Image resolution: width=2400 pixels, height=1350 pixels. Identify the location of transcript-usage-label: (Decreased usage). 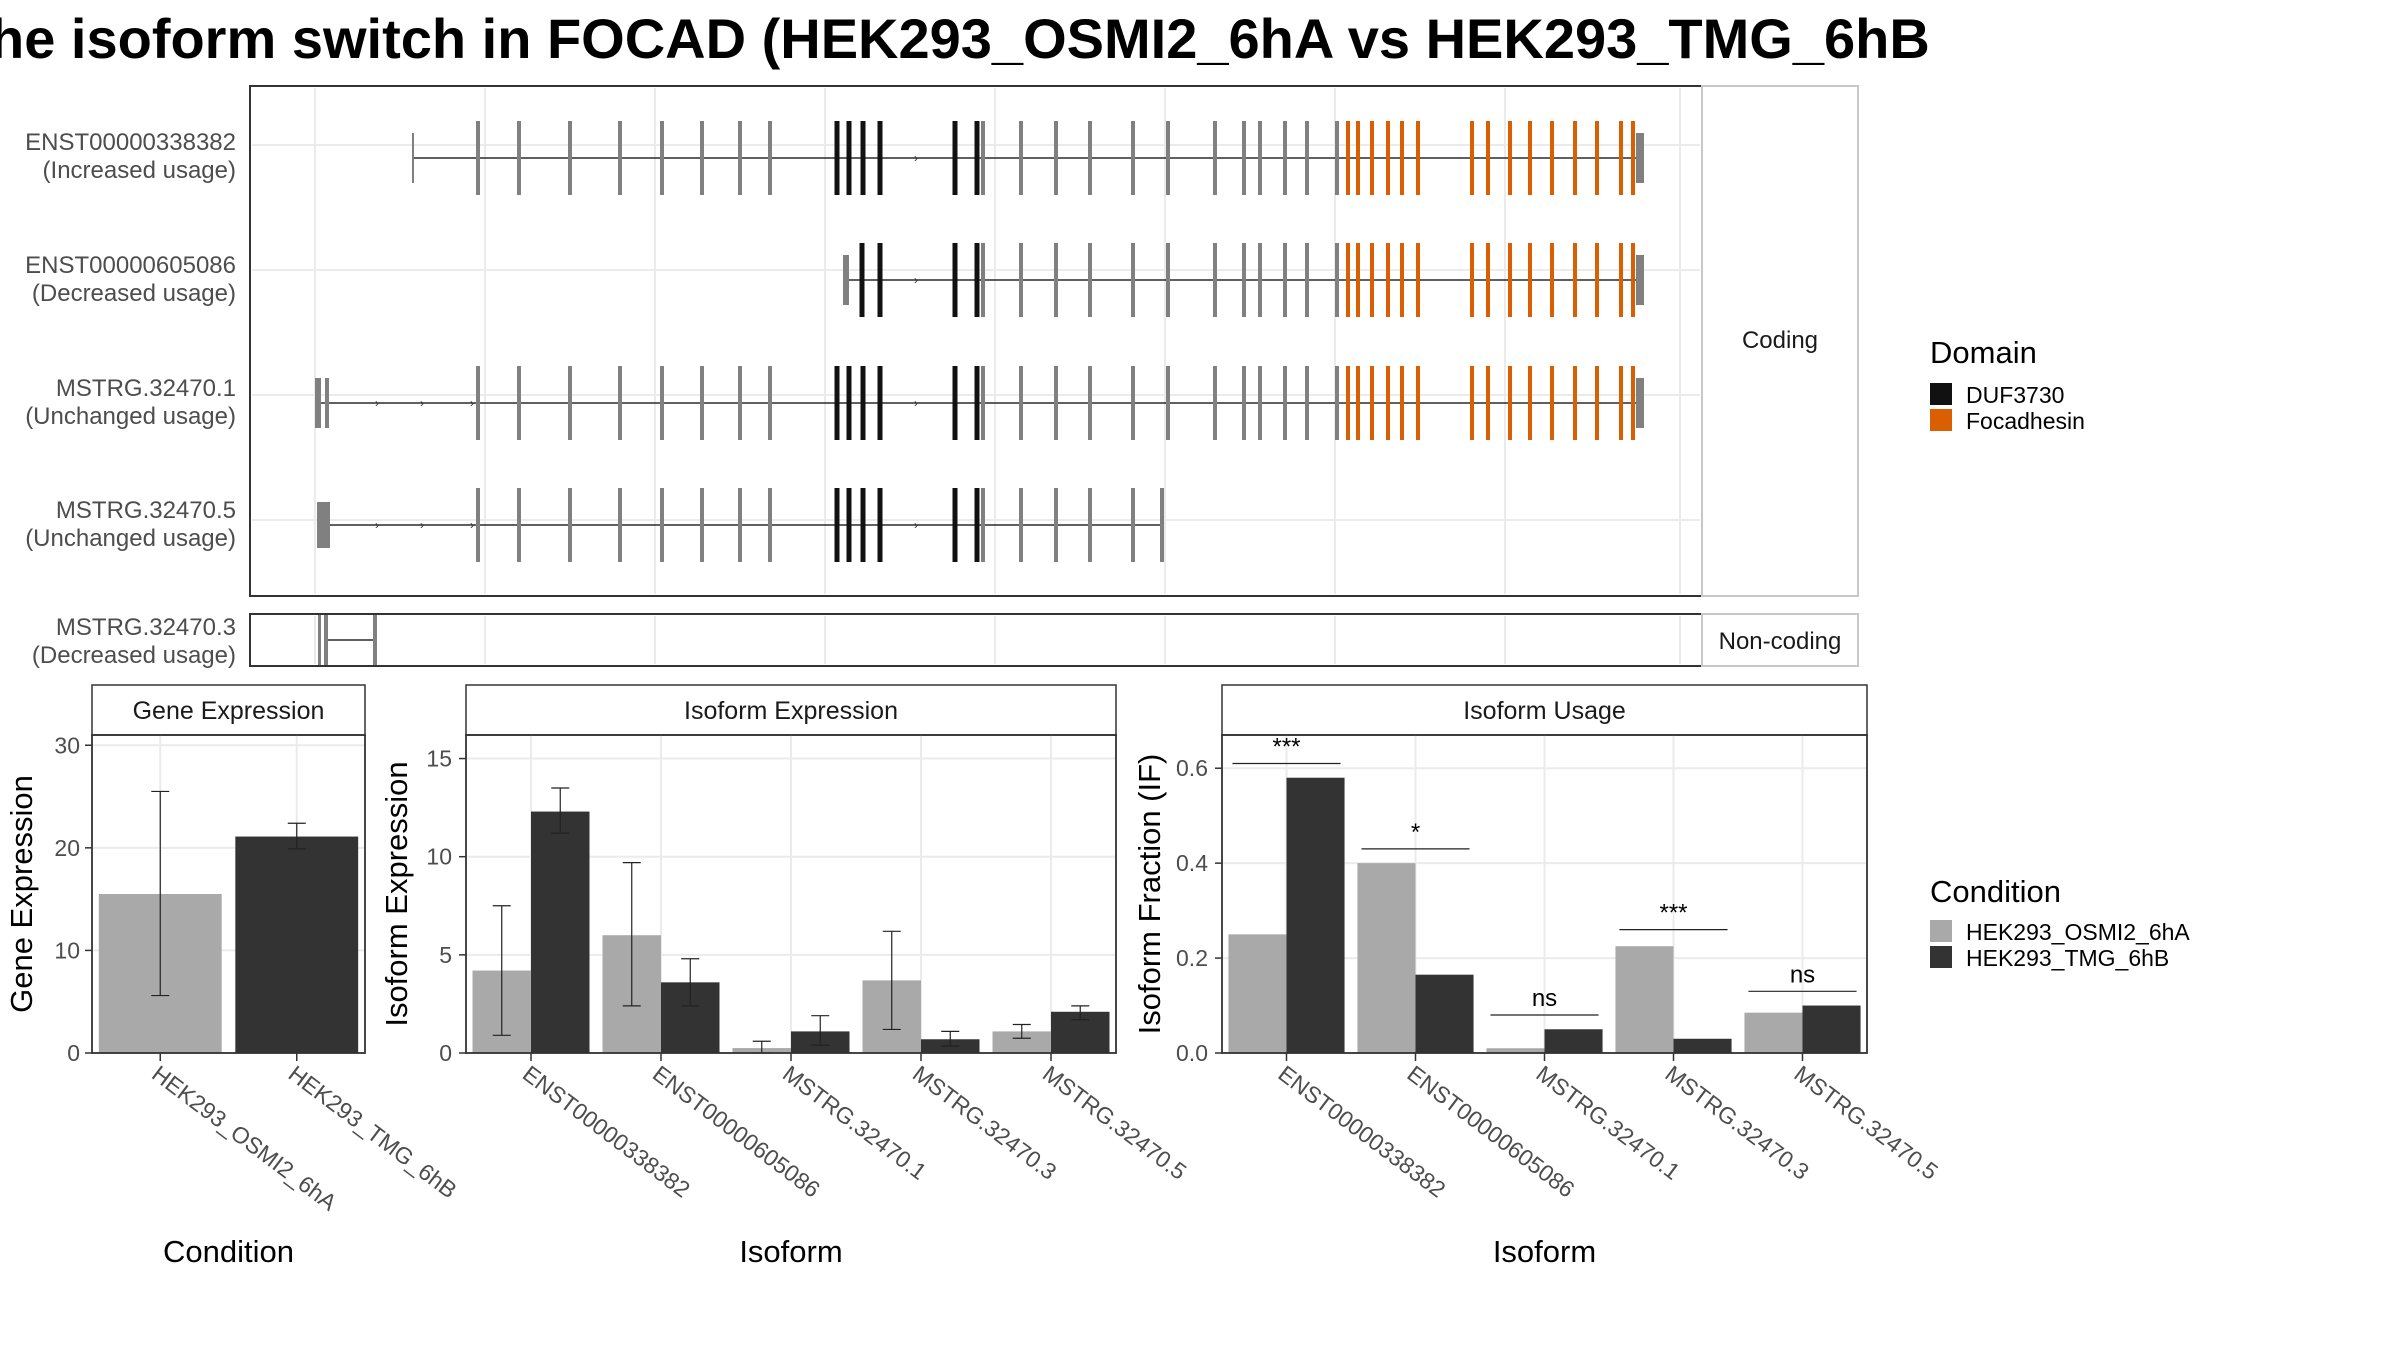
(134, 655).